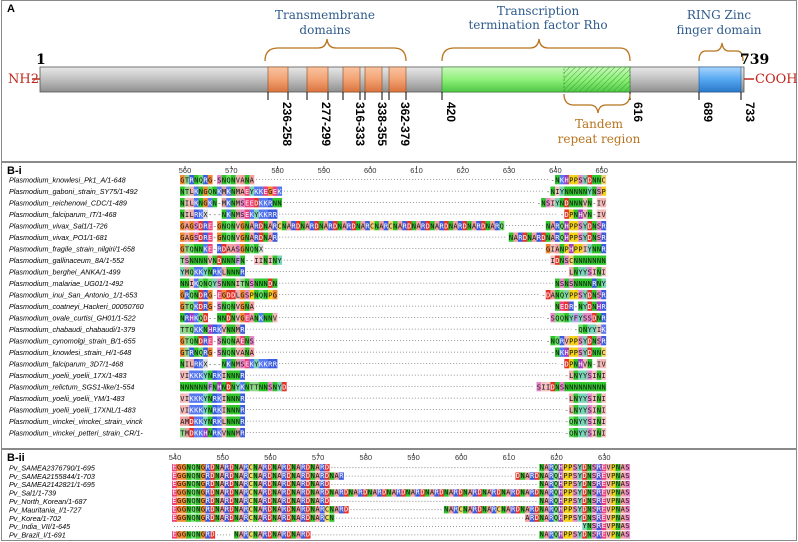 The image size is (798, 542). What do you see at coordinates (187, 433) in the screenshot?
I see `svg-text: M` at bounding box center [187, 433].